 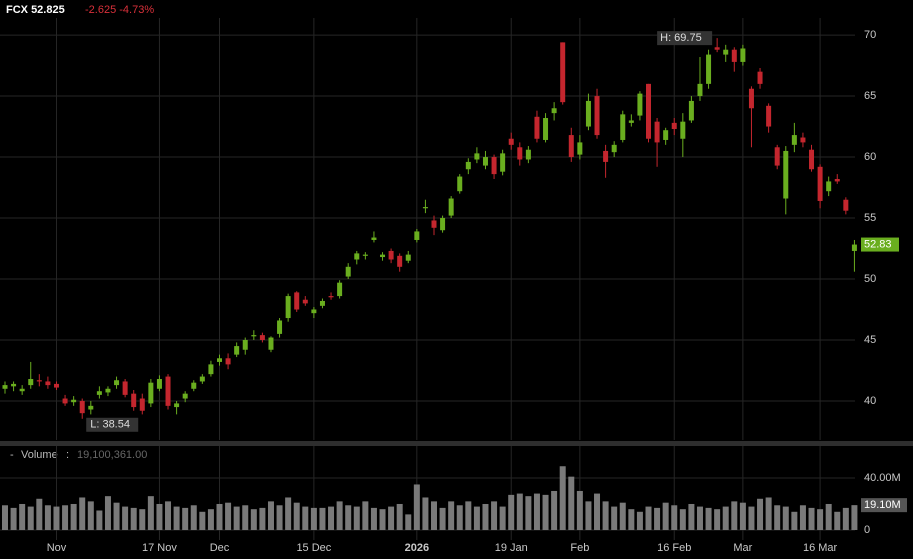 What do you see at coordinates (820, 548) in the screenshot?
I see `x-tick-label: 16 Mar` at bounding box center [820, 548].